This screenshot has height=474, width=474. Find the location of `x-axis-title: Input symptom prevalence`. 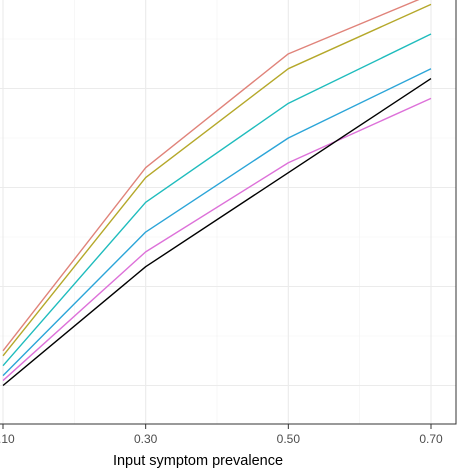

x-axis-title: Input symptom prevalence is located at coordinates (198, 461).